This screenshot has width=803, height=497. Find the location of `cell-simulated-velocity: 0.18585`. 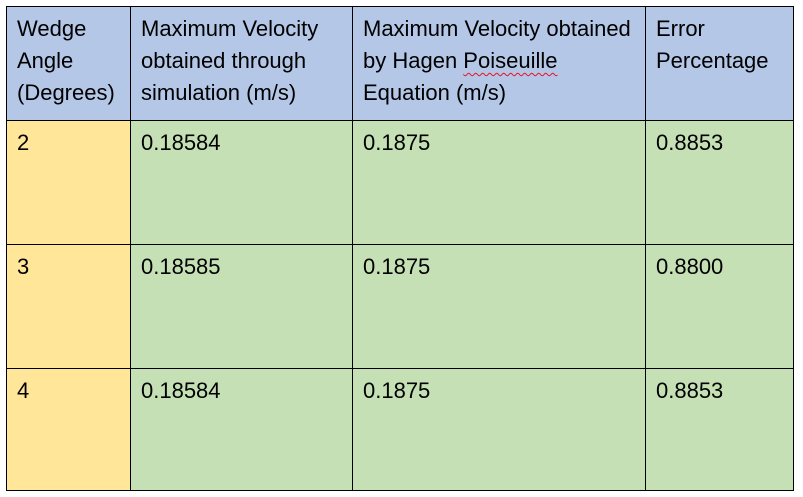

cell-simulated-velocity: 0.18585 is located at coordinates (241, 306).